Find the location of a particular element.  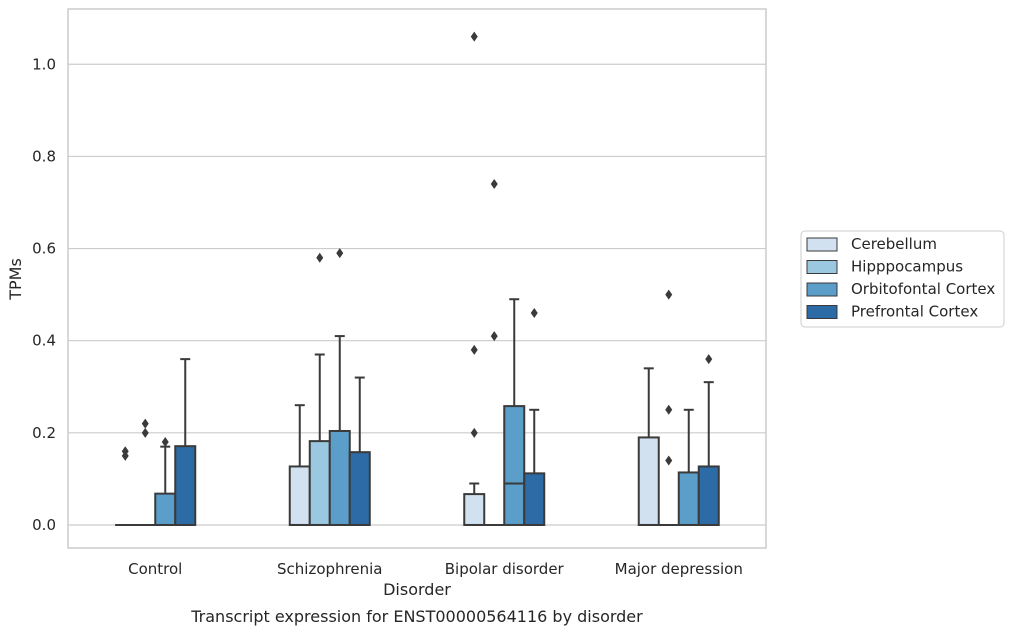

y-tick-label: 0.2 is located at coordinates (44, 433).